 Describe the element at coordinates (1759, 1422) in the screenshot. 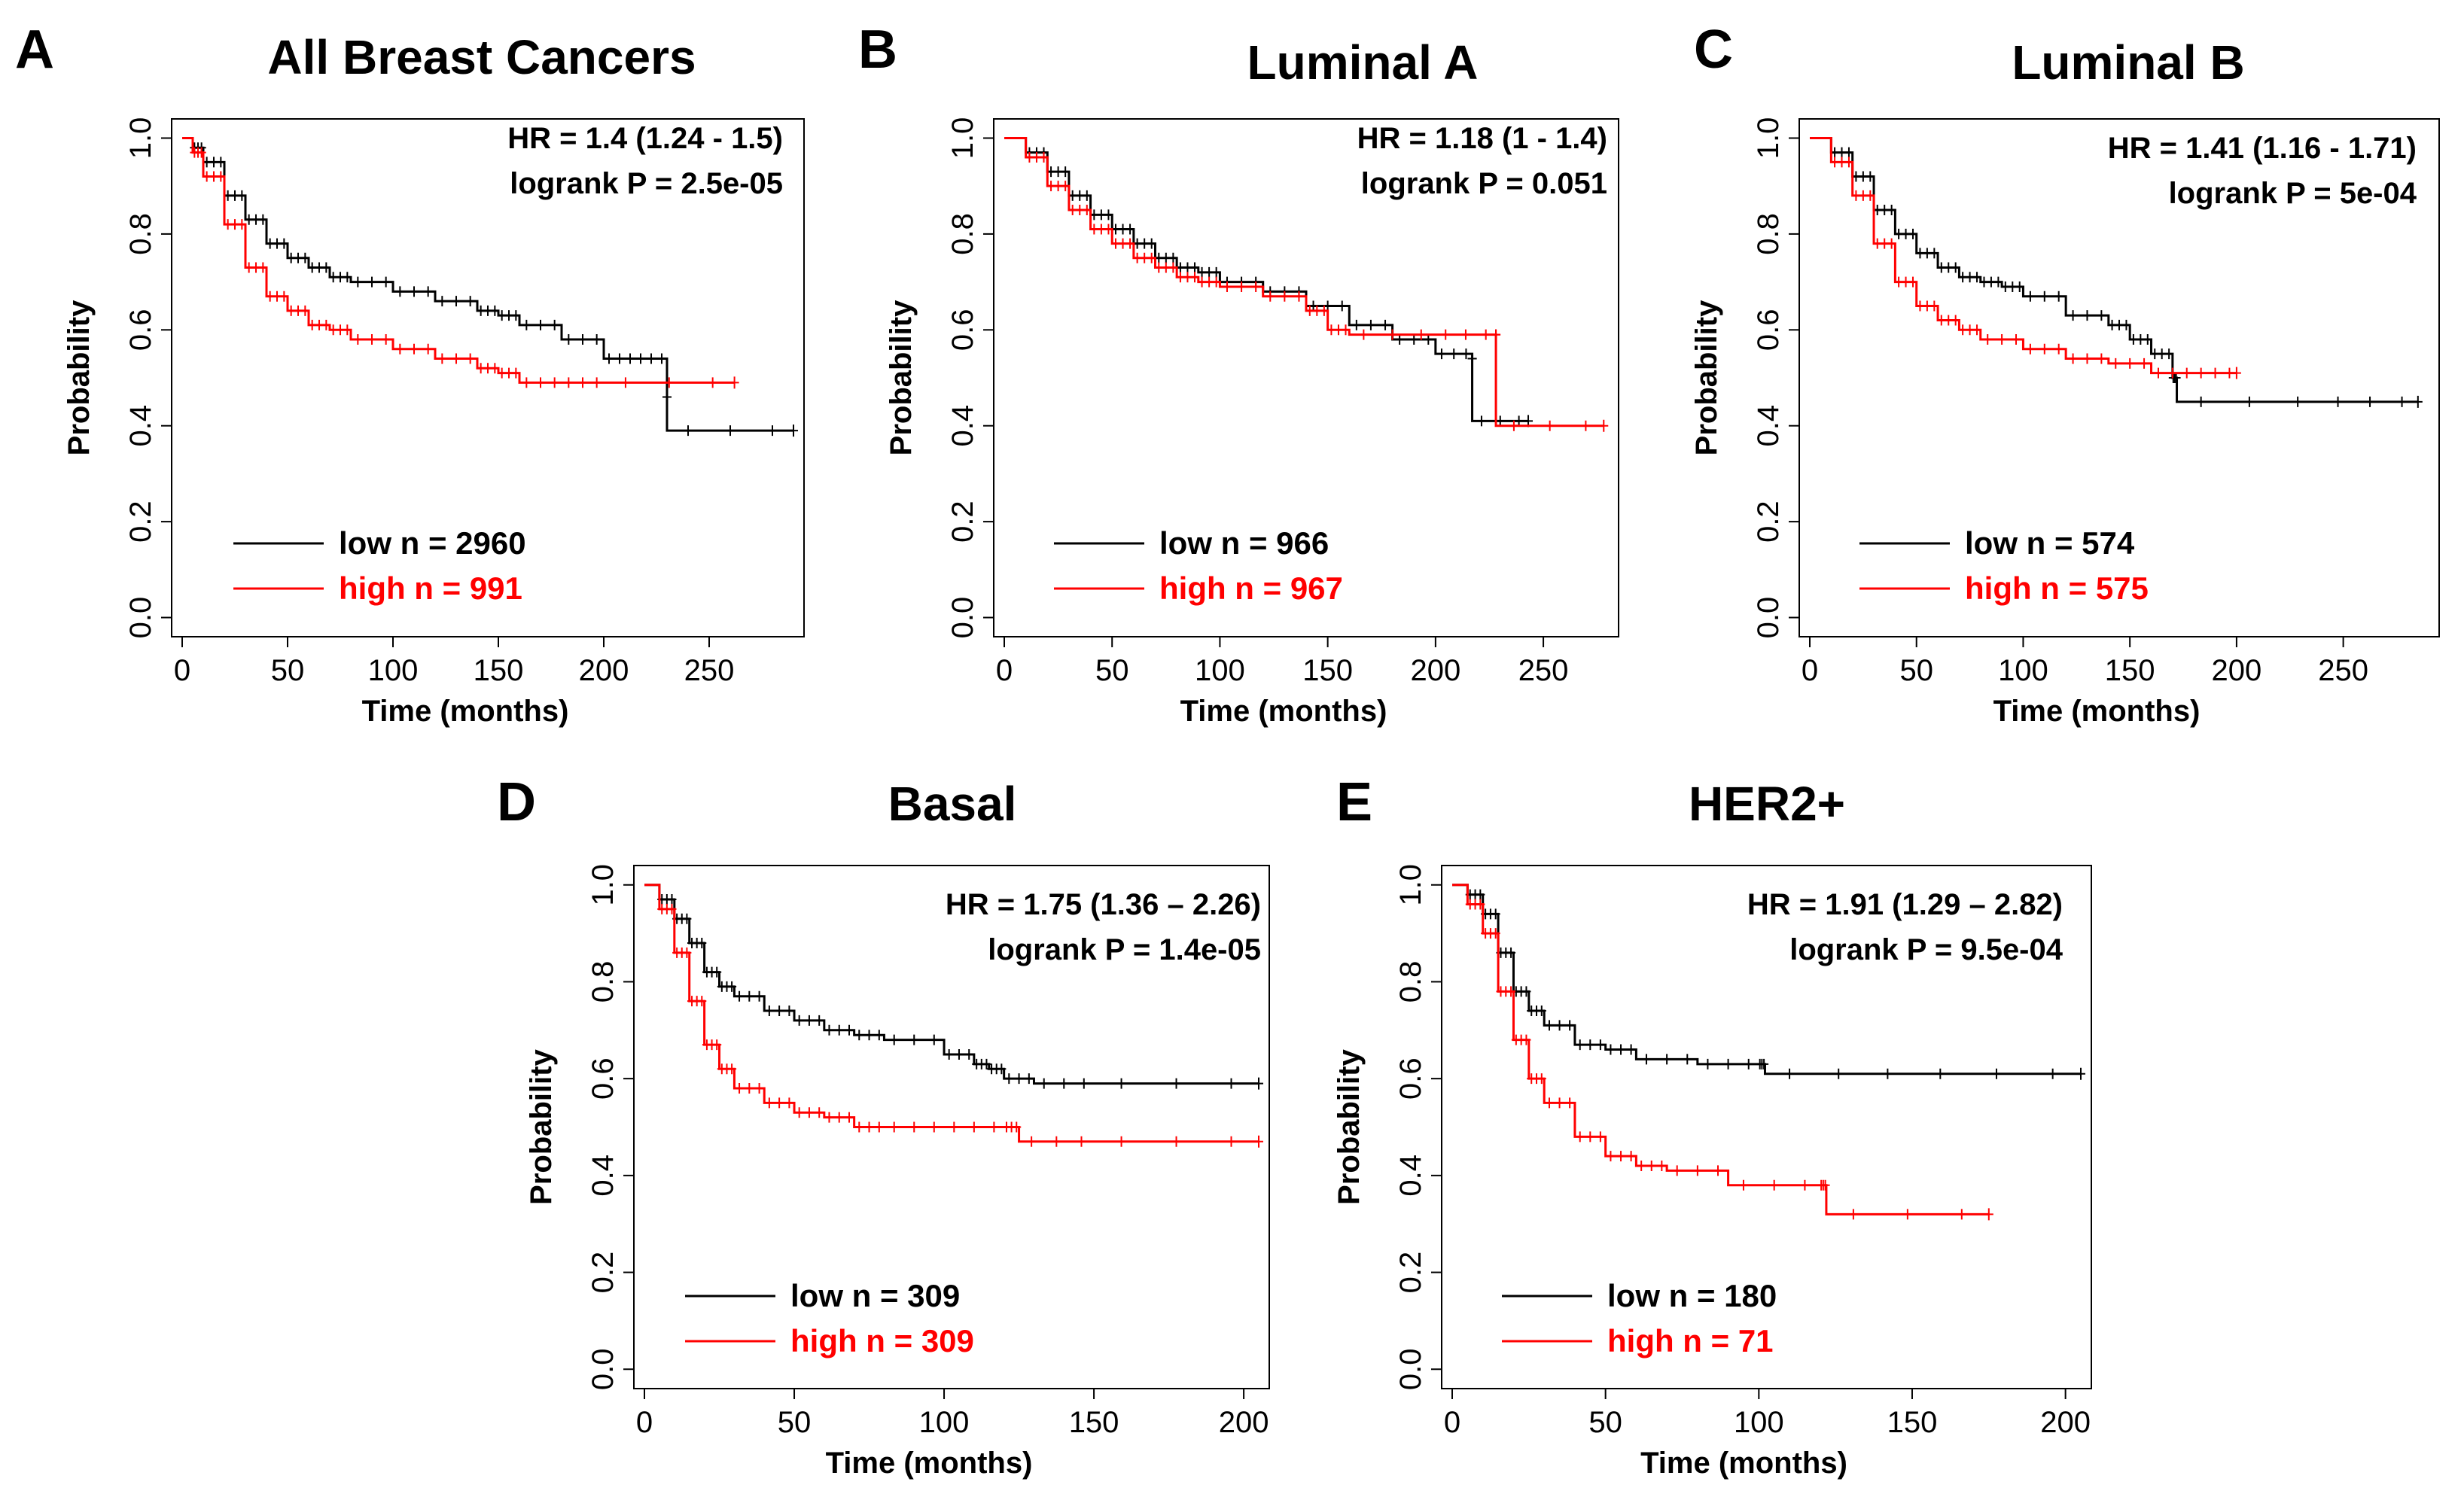

I see `x-tick-label: 100` at that location.